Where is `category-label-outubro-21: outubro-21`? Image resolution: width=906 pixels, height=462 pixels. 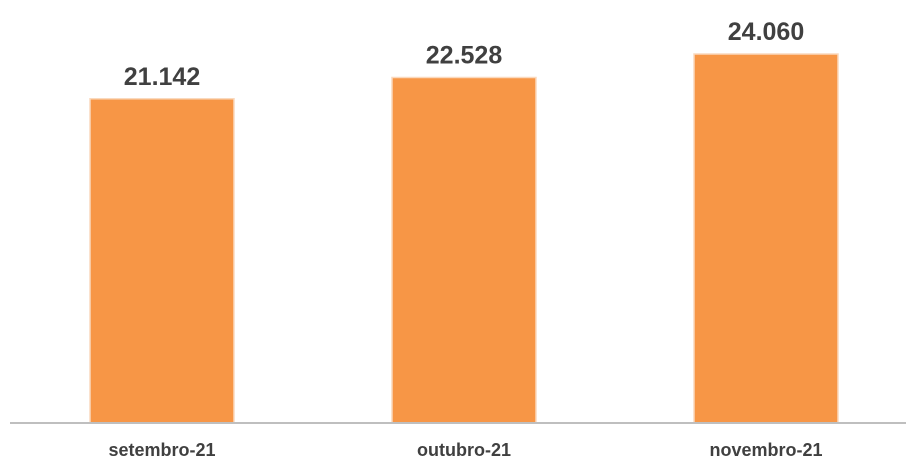
category-label-outubro-21: outubro-21 is located at coordinates (464, 450).